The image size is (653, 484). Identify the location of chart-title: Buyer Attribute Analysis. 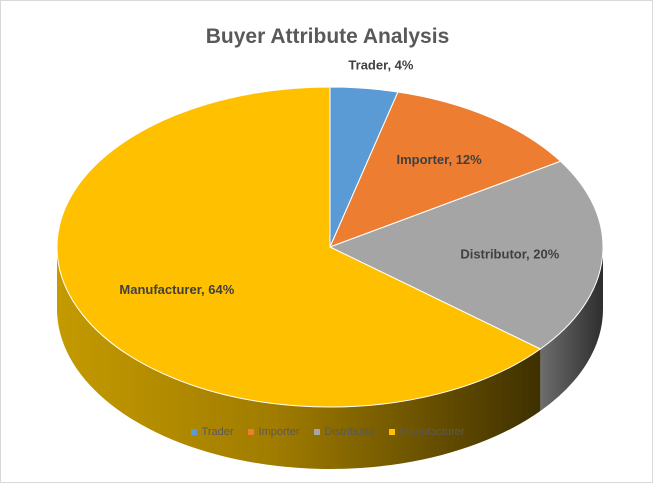
(327, 36).